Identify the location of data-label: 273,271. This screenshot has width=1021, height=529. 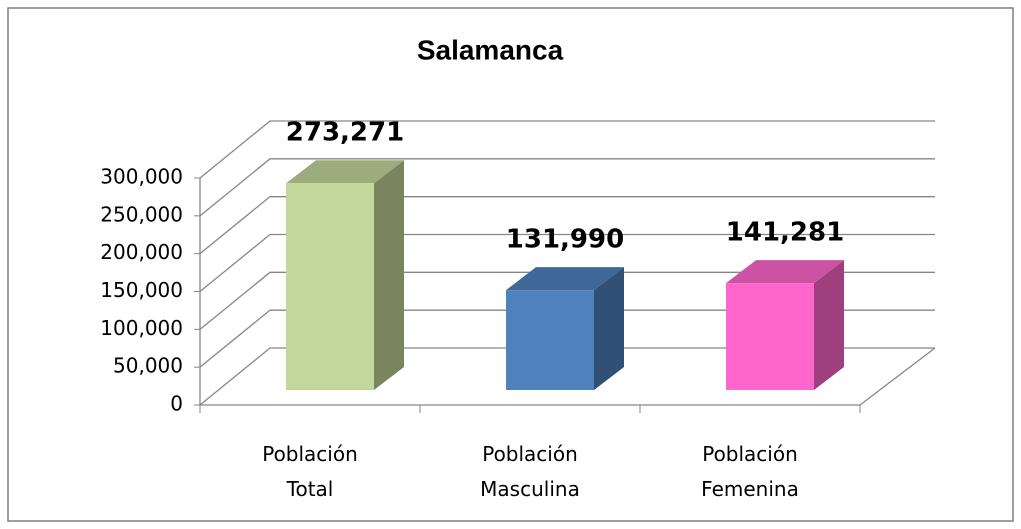
(345, 133).